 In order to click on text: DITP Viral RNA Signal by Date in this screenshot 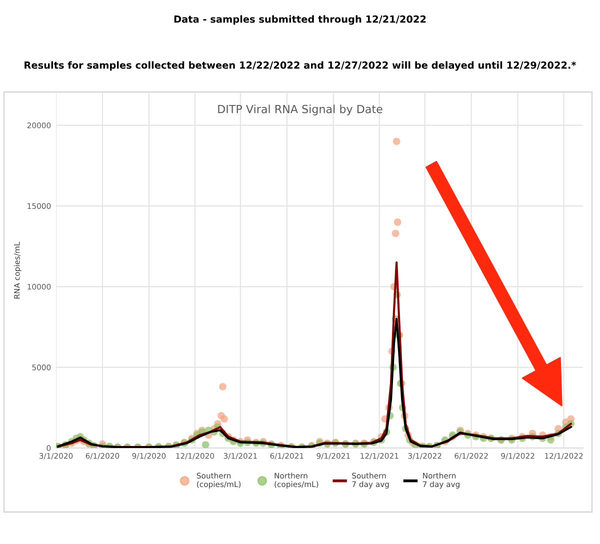, I will do `click(300, 110)`.